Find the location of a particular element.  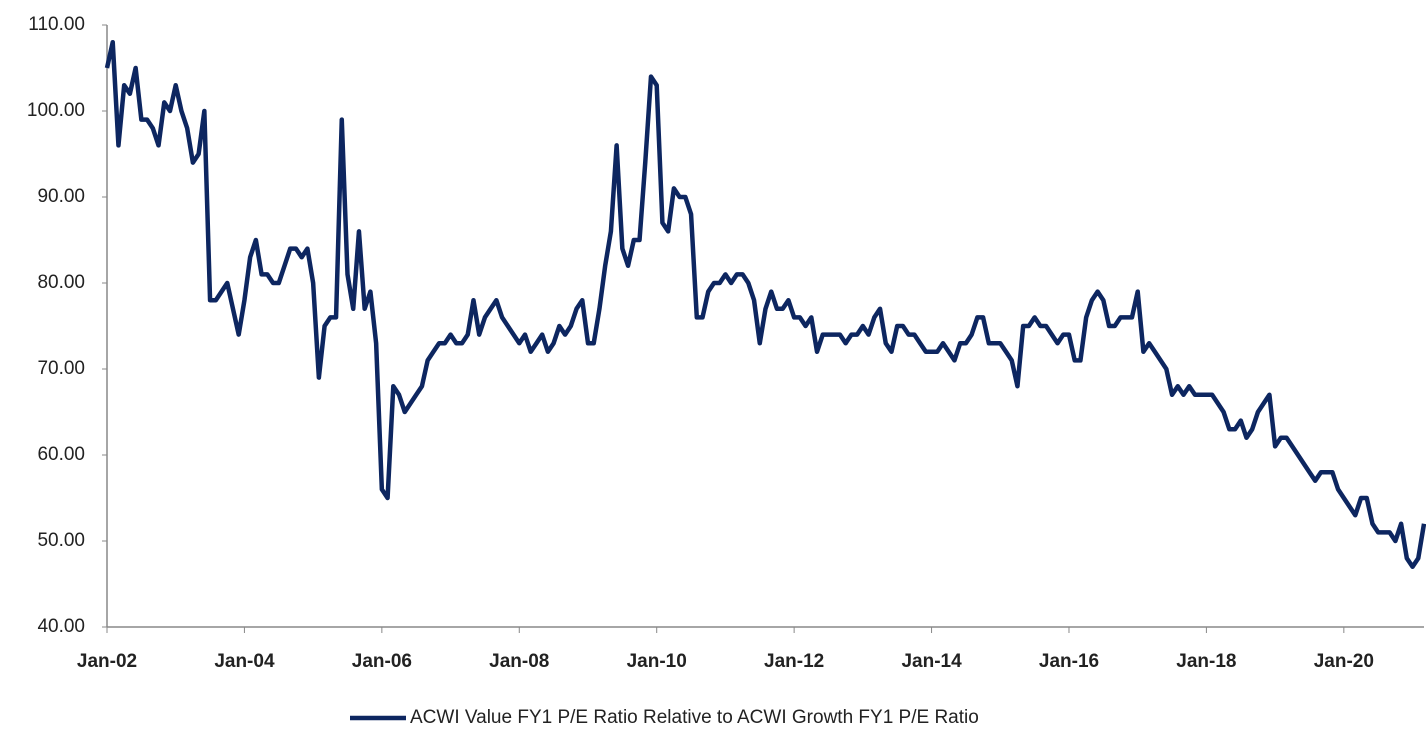

x-tick-label: Jan-06 is located at coordinates (382, 661).